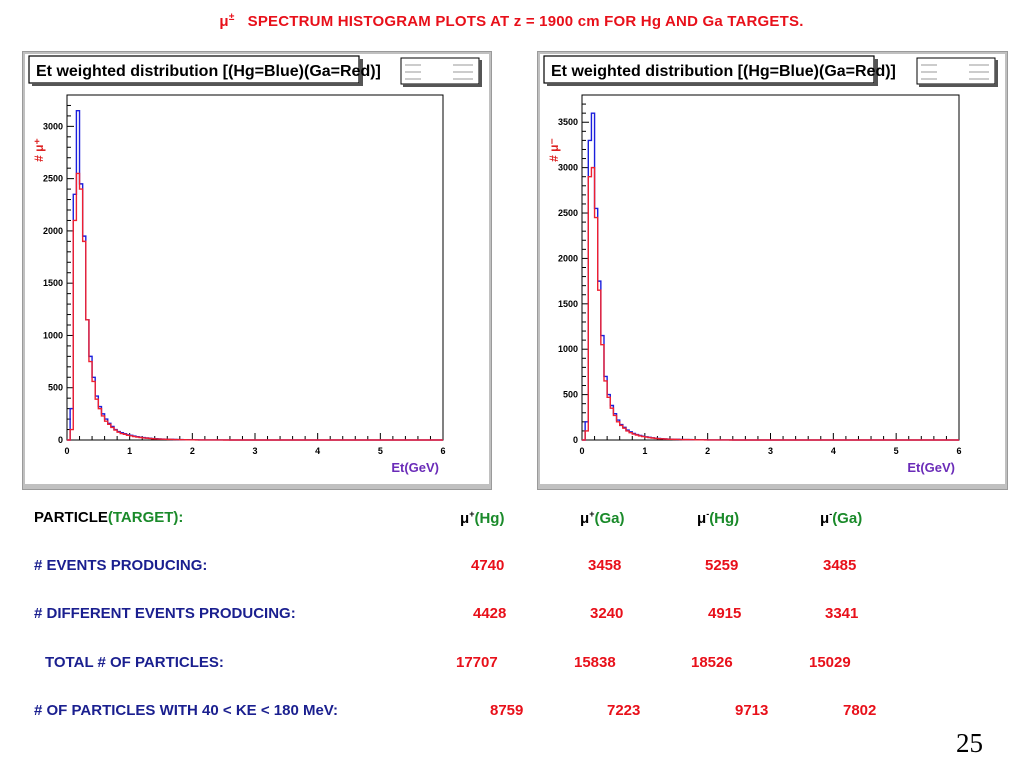  I want to click on cell-value: 3341, so click(842, 613).